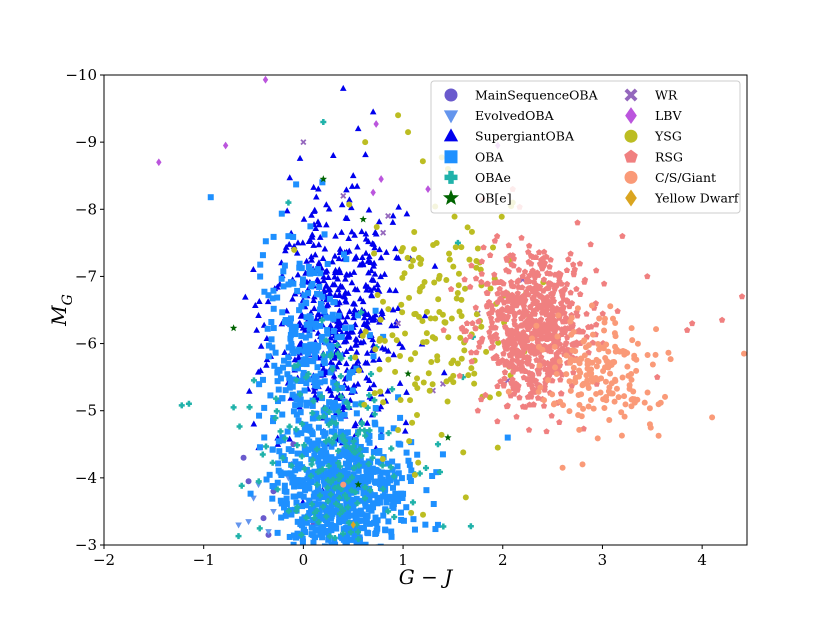  I want to click on legend-label: C/S/Giant, so click(685, 177).